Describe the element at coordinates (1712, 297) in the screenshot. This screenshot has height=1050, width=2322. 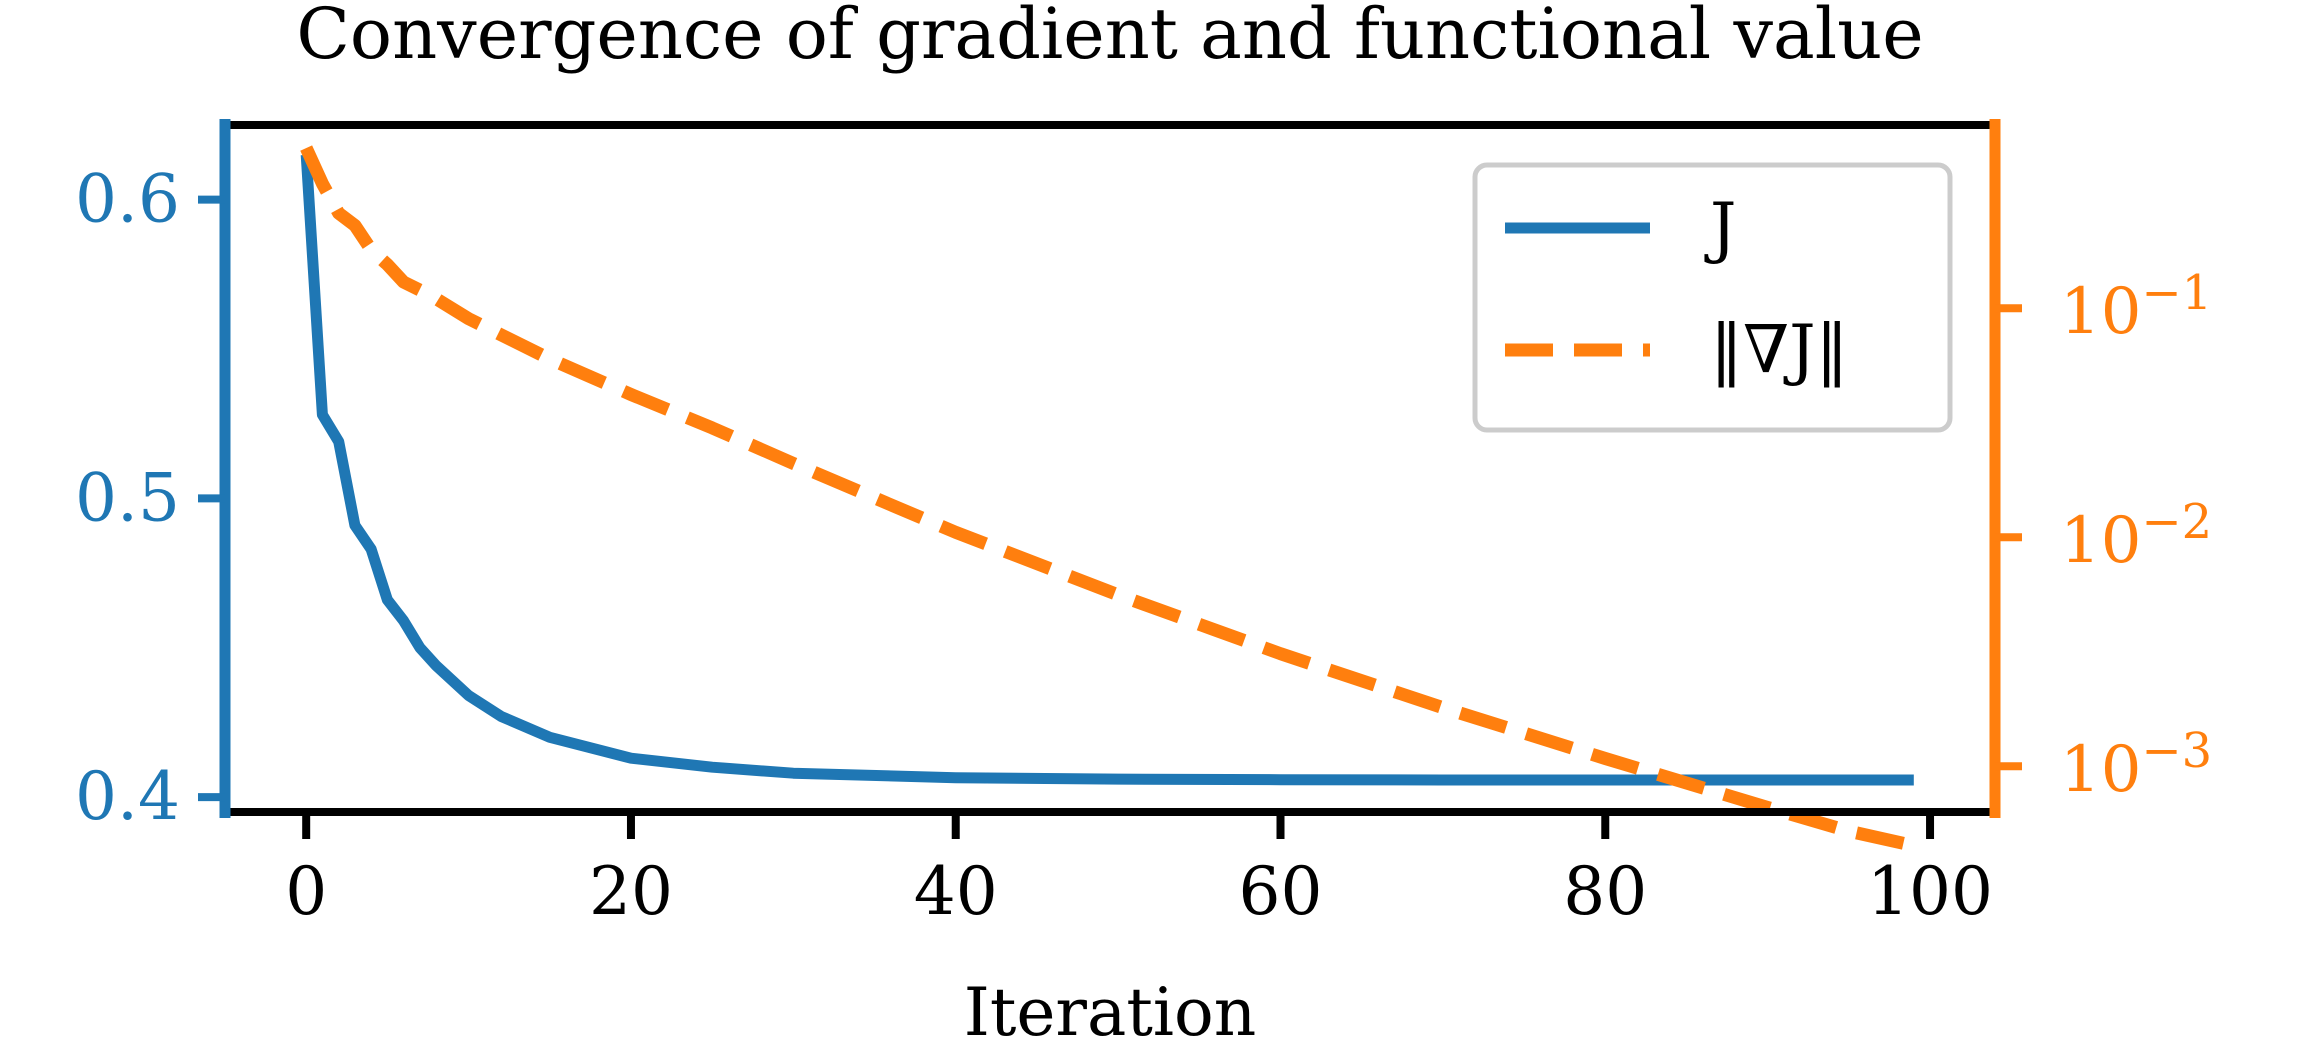
I see `legend: J ‖∇J‖` at that location.